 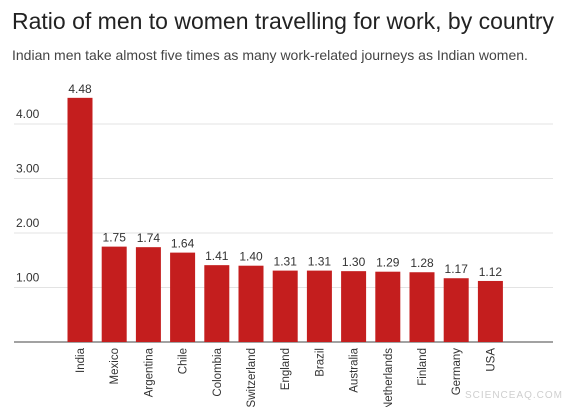 I want to click on x-tick-label: Argentina, so click(x=149, y=372).